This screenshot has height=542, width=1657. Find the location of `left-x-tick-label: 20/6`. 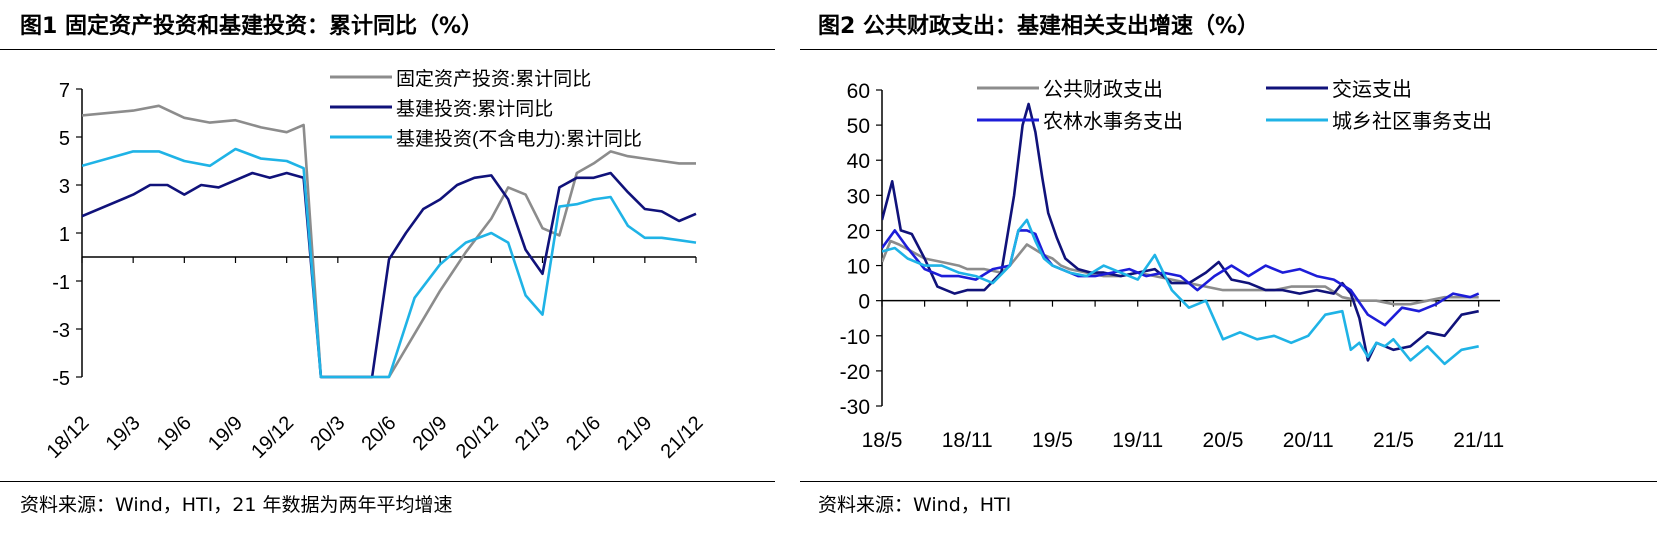

left-x-tick-label: 20/6 is located at coordinates (378, 433).